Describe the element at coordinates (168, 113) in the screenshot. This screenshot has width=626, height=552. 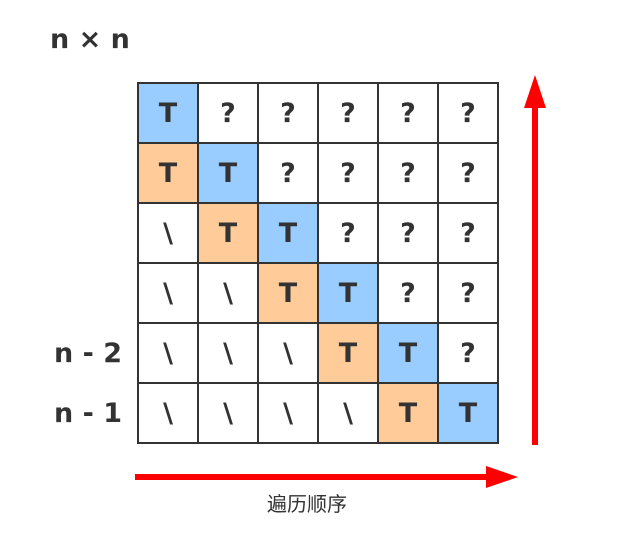
I see `grid-cell-r0-c0: T` at that location.